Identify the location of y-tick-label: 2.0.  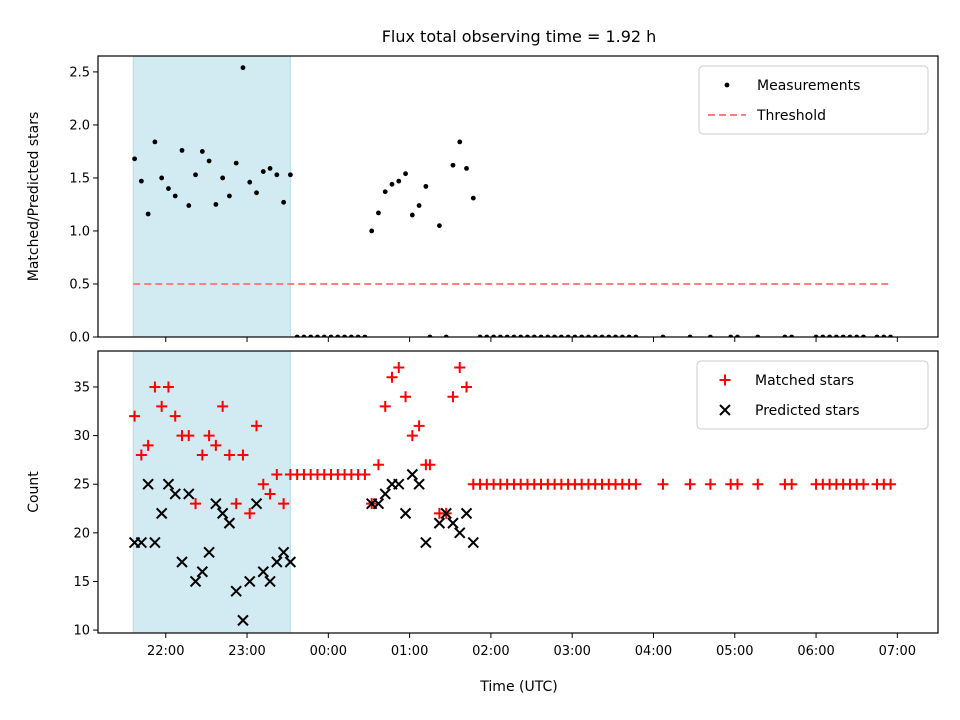
(79, 125).